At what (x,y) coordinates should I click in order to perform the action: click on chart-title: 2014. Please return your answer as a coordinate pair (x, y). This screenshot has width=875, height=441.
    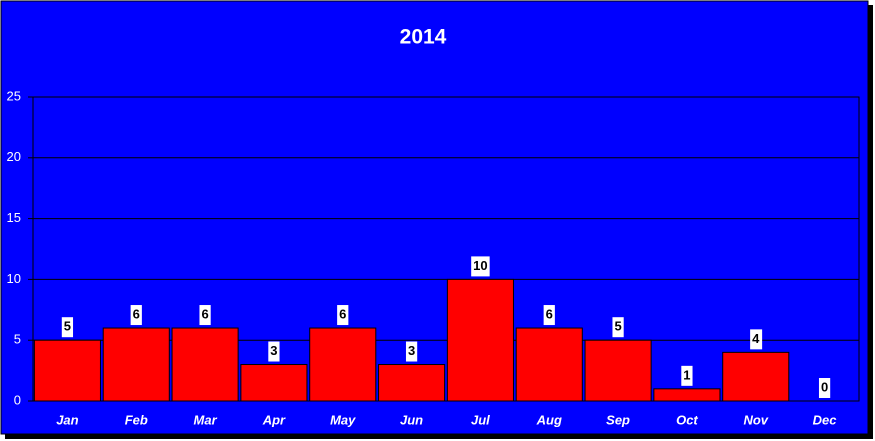
    Looking at the image, I should click on (423, 37).